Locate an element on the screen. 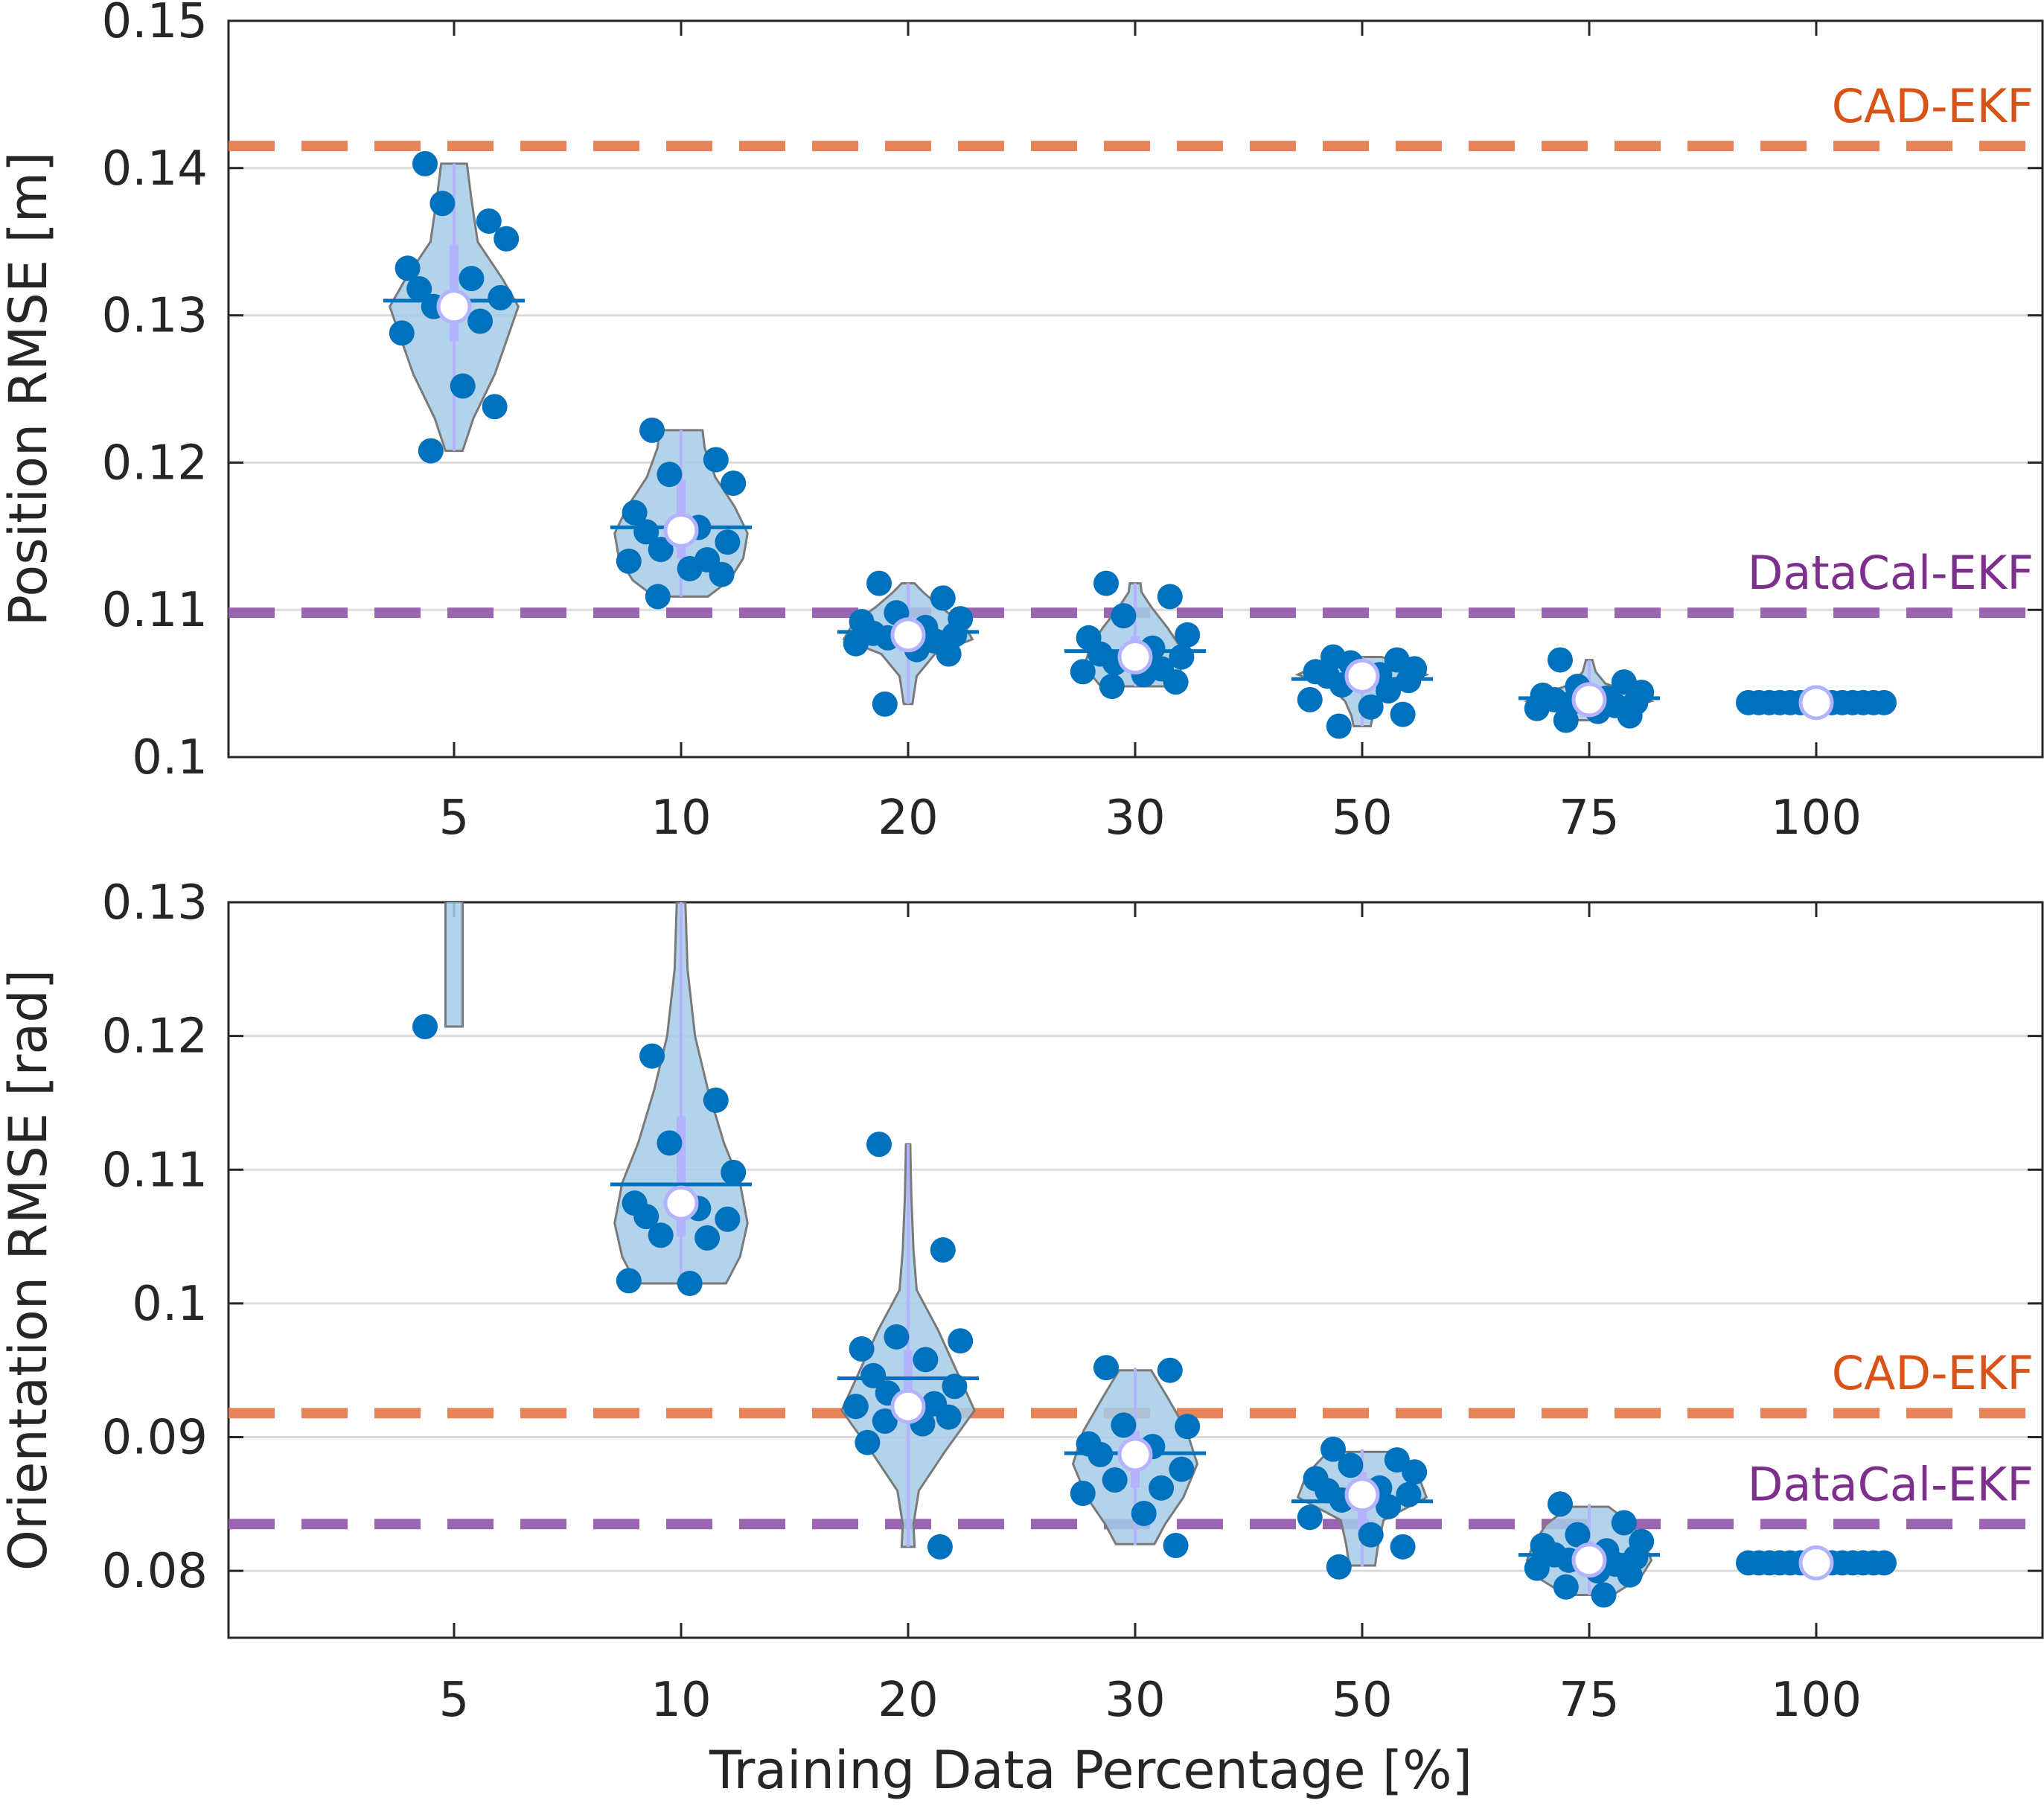 This screenshot has width=2044, height=1806. y-tick-label: 0.12 is located at coordinates (155, 463).